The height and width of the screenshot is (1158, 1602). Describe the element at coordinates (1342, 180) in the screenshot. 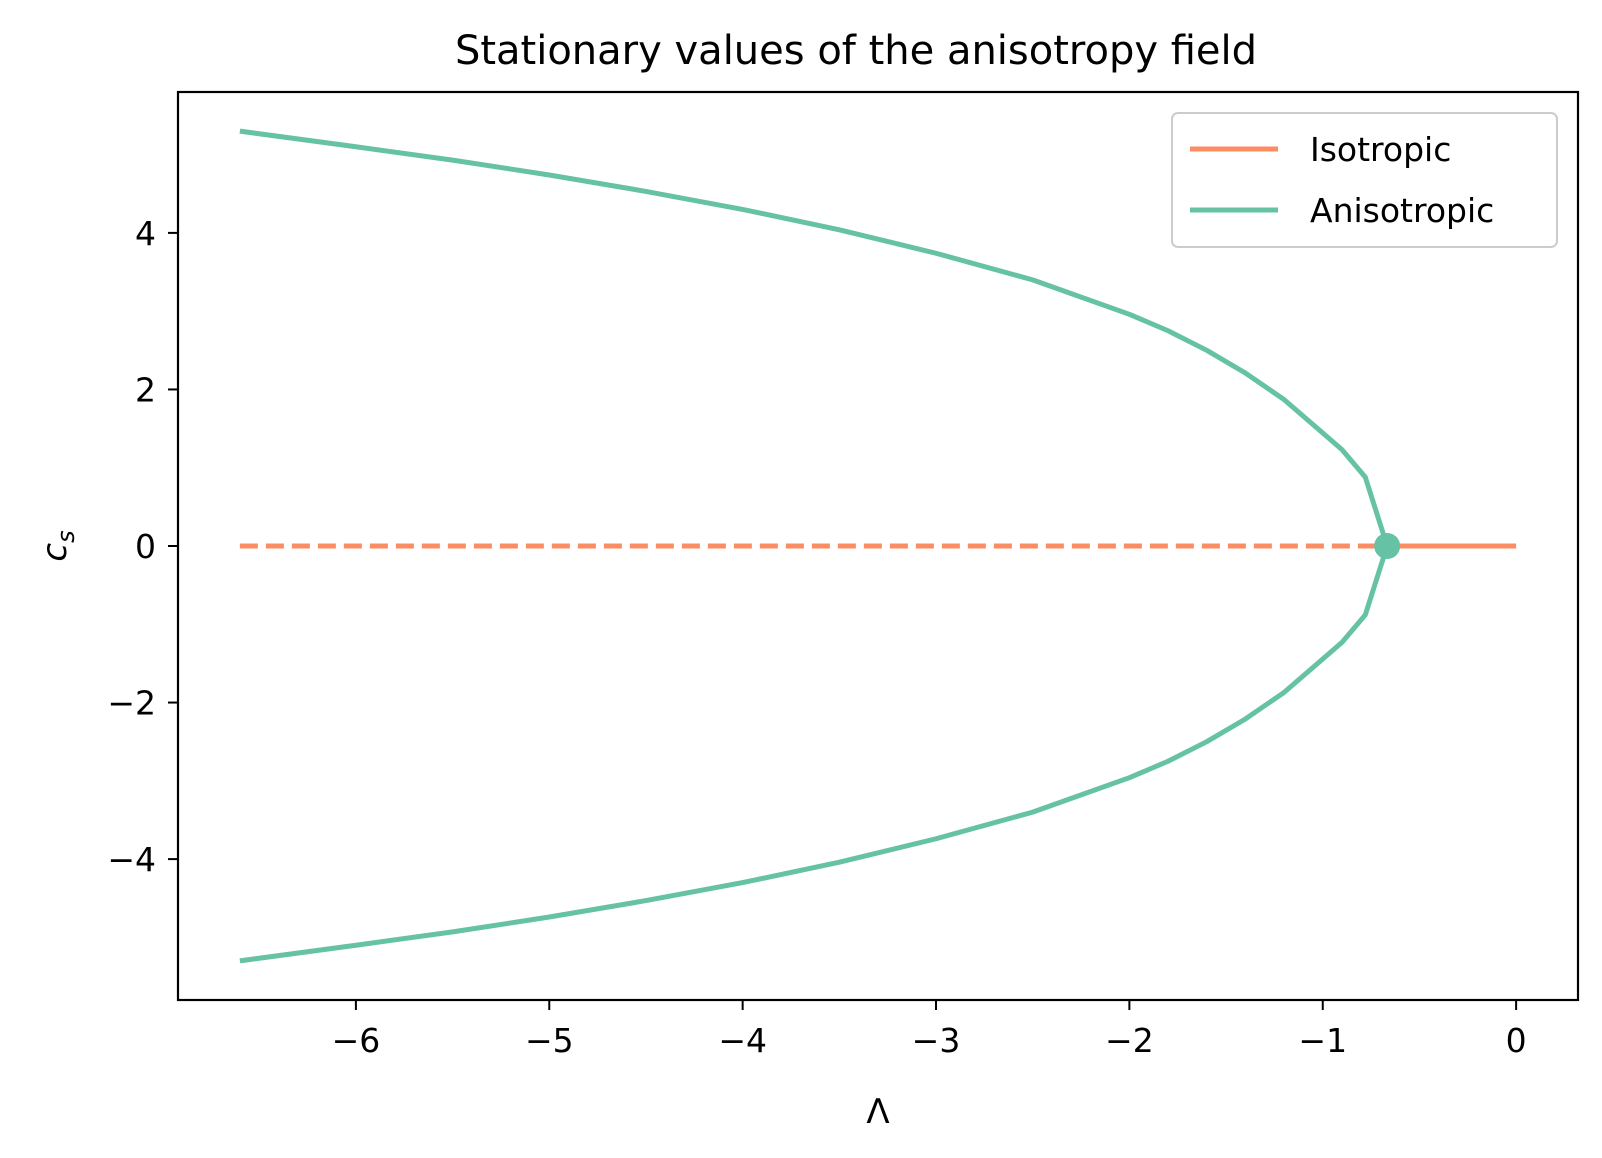

I see `legend-entries: Isotropic Anisotropic` at that location.